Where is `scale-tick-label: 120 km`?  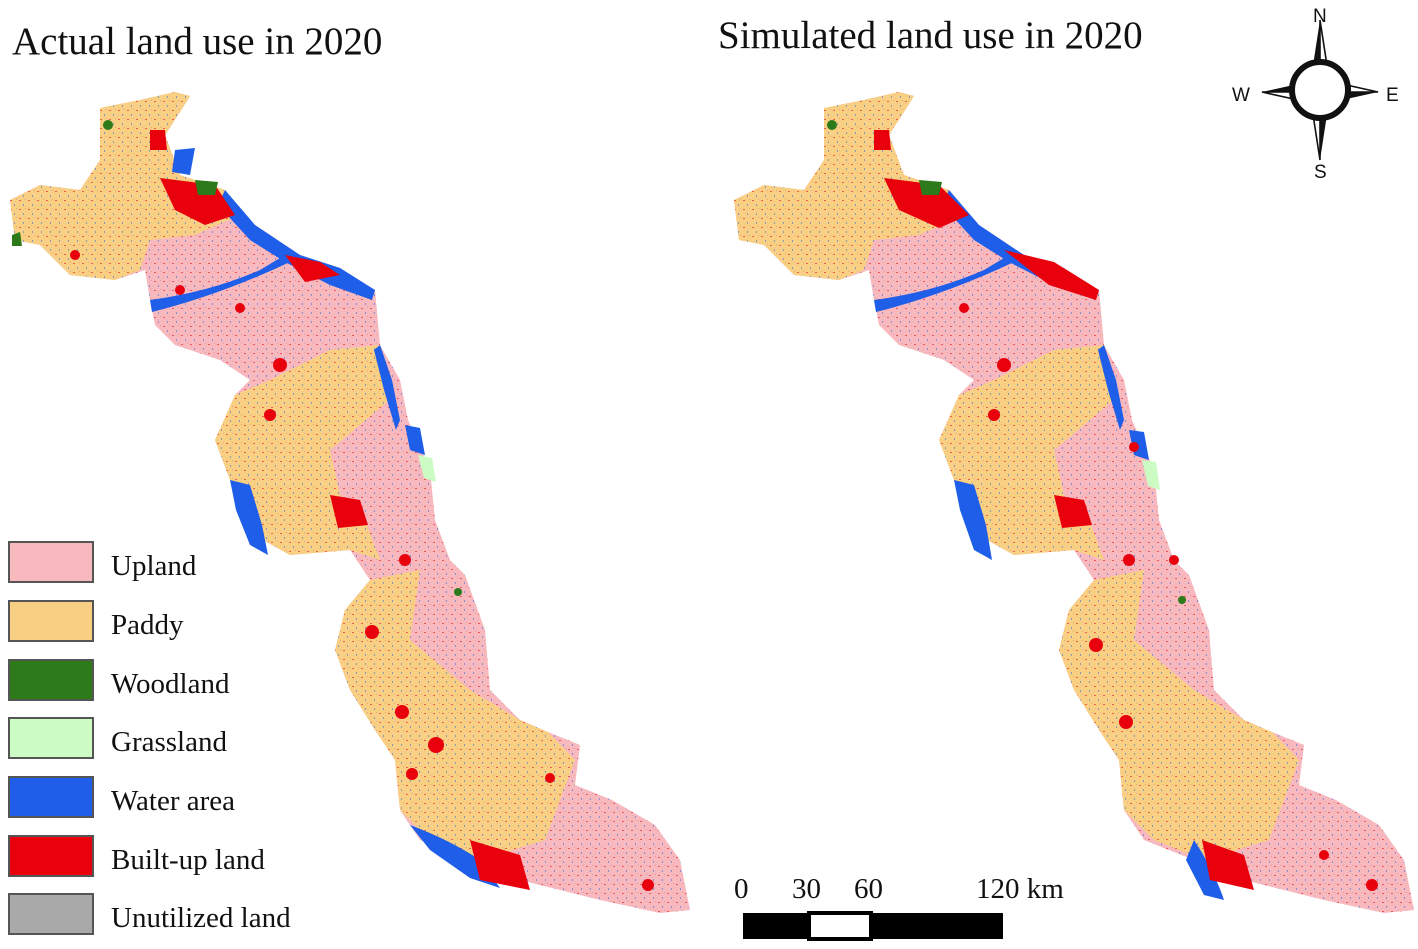 scale-tick-label: 120 km is located at coordinates (1020, 889).